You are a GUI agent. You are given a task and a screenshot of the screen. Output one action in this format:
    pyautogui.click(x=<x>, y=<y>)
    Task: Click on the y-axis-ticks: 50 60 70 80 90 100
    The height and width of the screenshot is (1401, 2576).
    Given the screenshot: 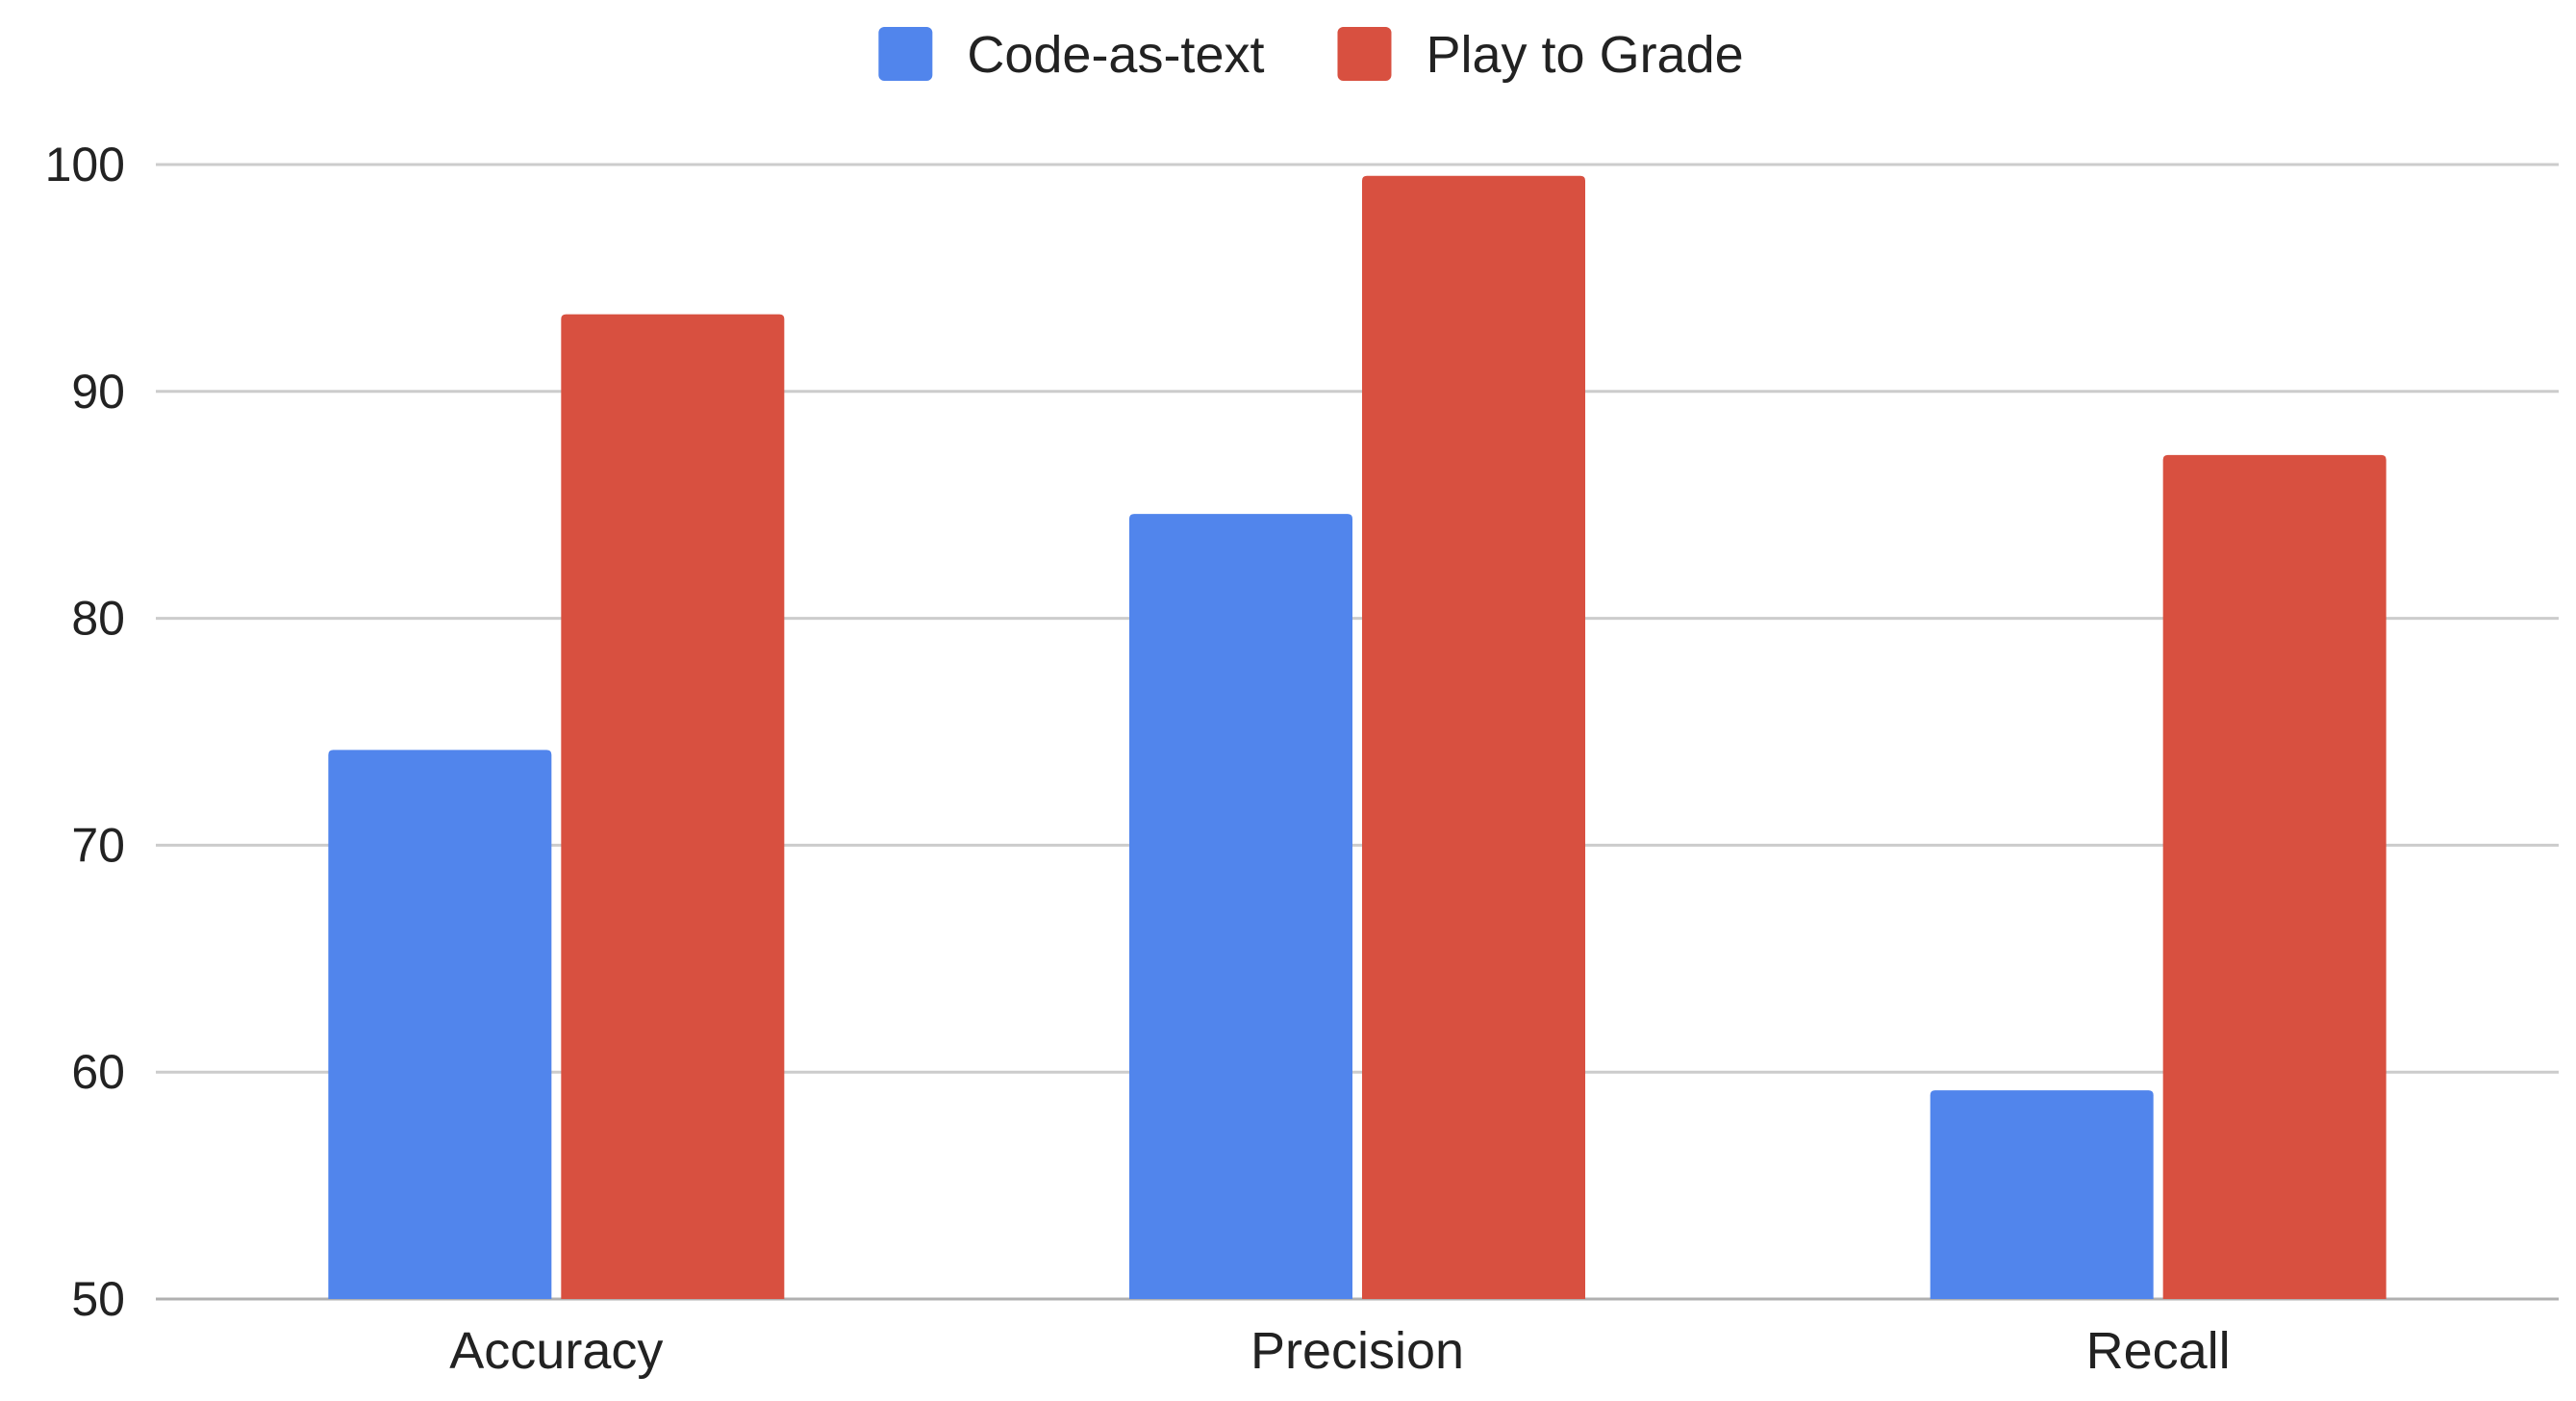 What is the action you would take?
    pyautogui.click(x=85, y=732)
    